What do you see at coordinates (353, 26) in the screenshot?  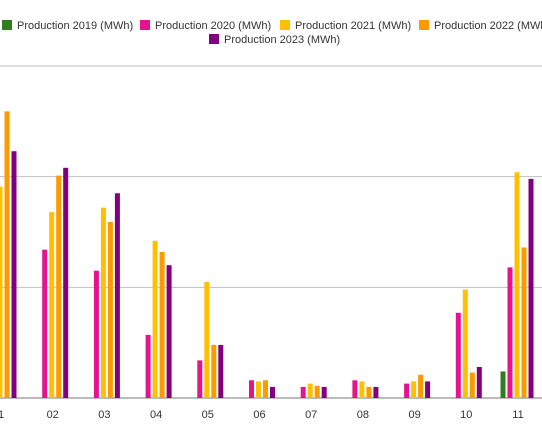 I see `legend-label: Production 2021 (MWh)` at bounding box center [353, 26].